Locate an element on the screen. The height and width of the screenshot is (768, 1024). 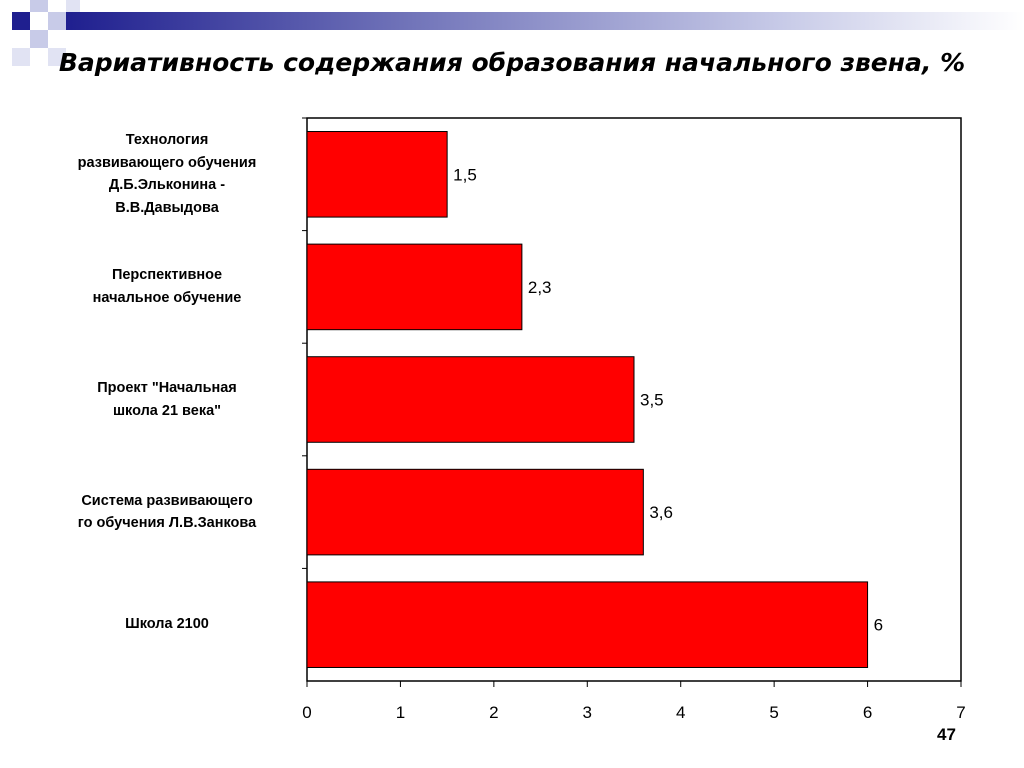
bar-value-label: 1,5 is located at coordinates (465, 174).